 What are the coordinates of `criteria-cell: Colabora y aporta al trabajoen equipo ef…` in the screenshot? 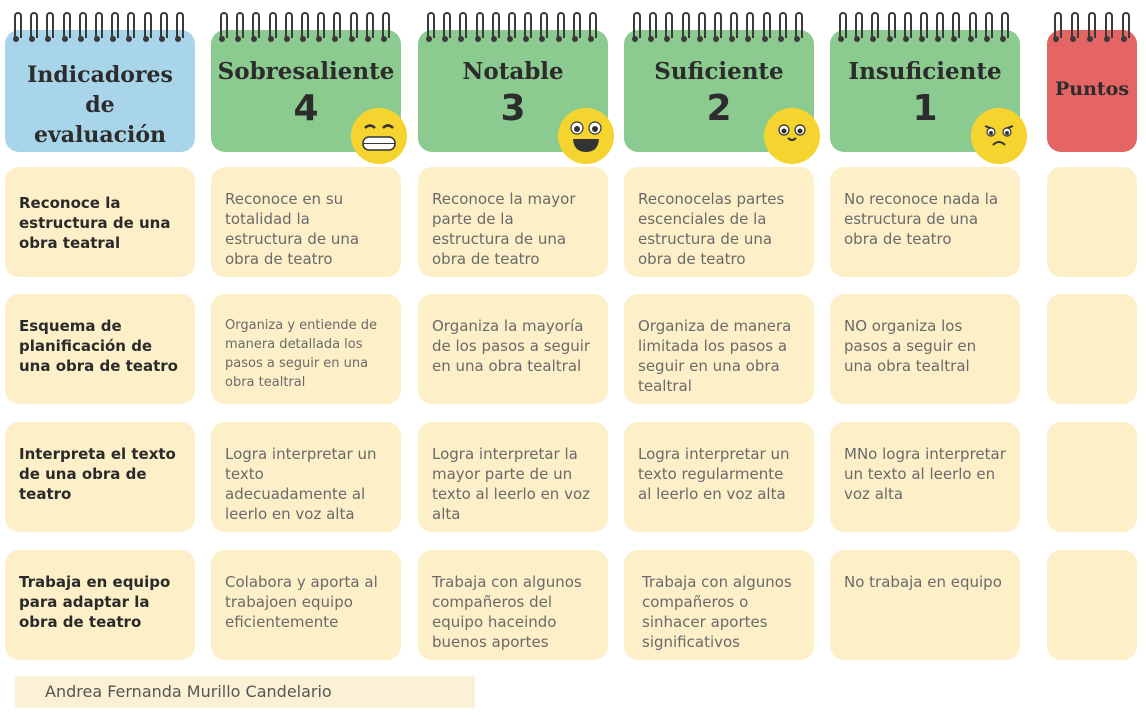 It's located at (306, 605).